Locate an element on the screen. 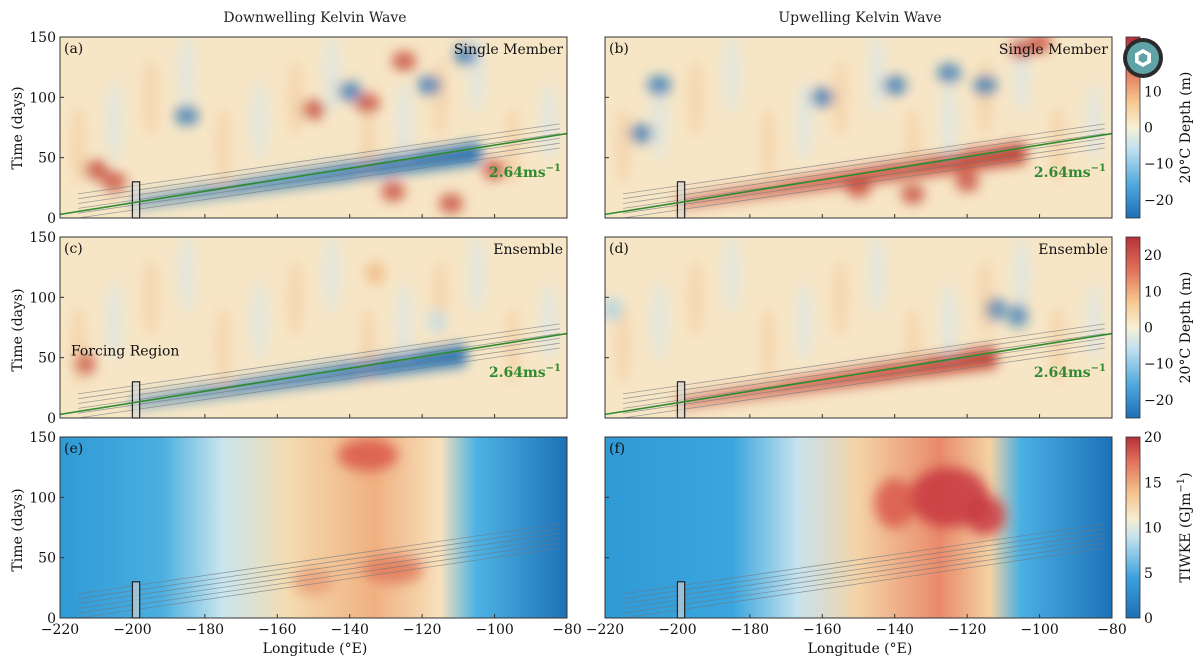 This screenshot has width=1200, height=660. x-tick-label: −100 is located at coordinates (1039, 630).